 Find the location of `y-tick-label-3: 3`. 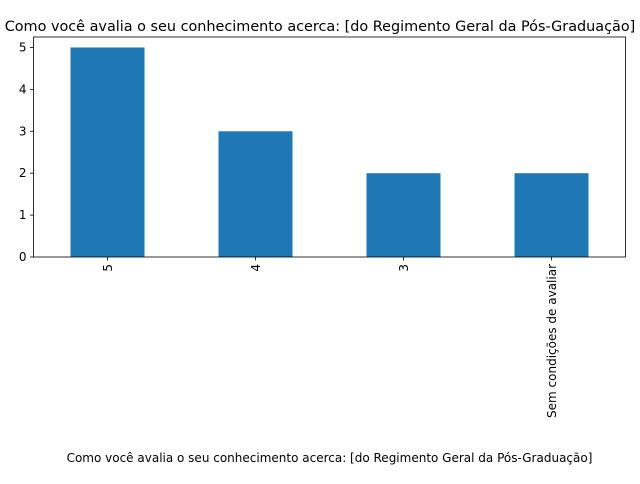

y-tick-label-3: 3 is located at coordinates (23, 131).